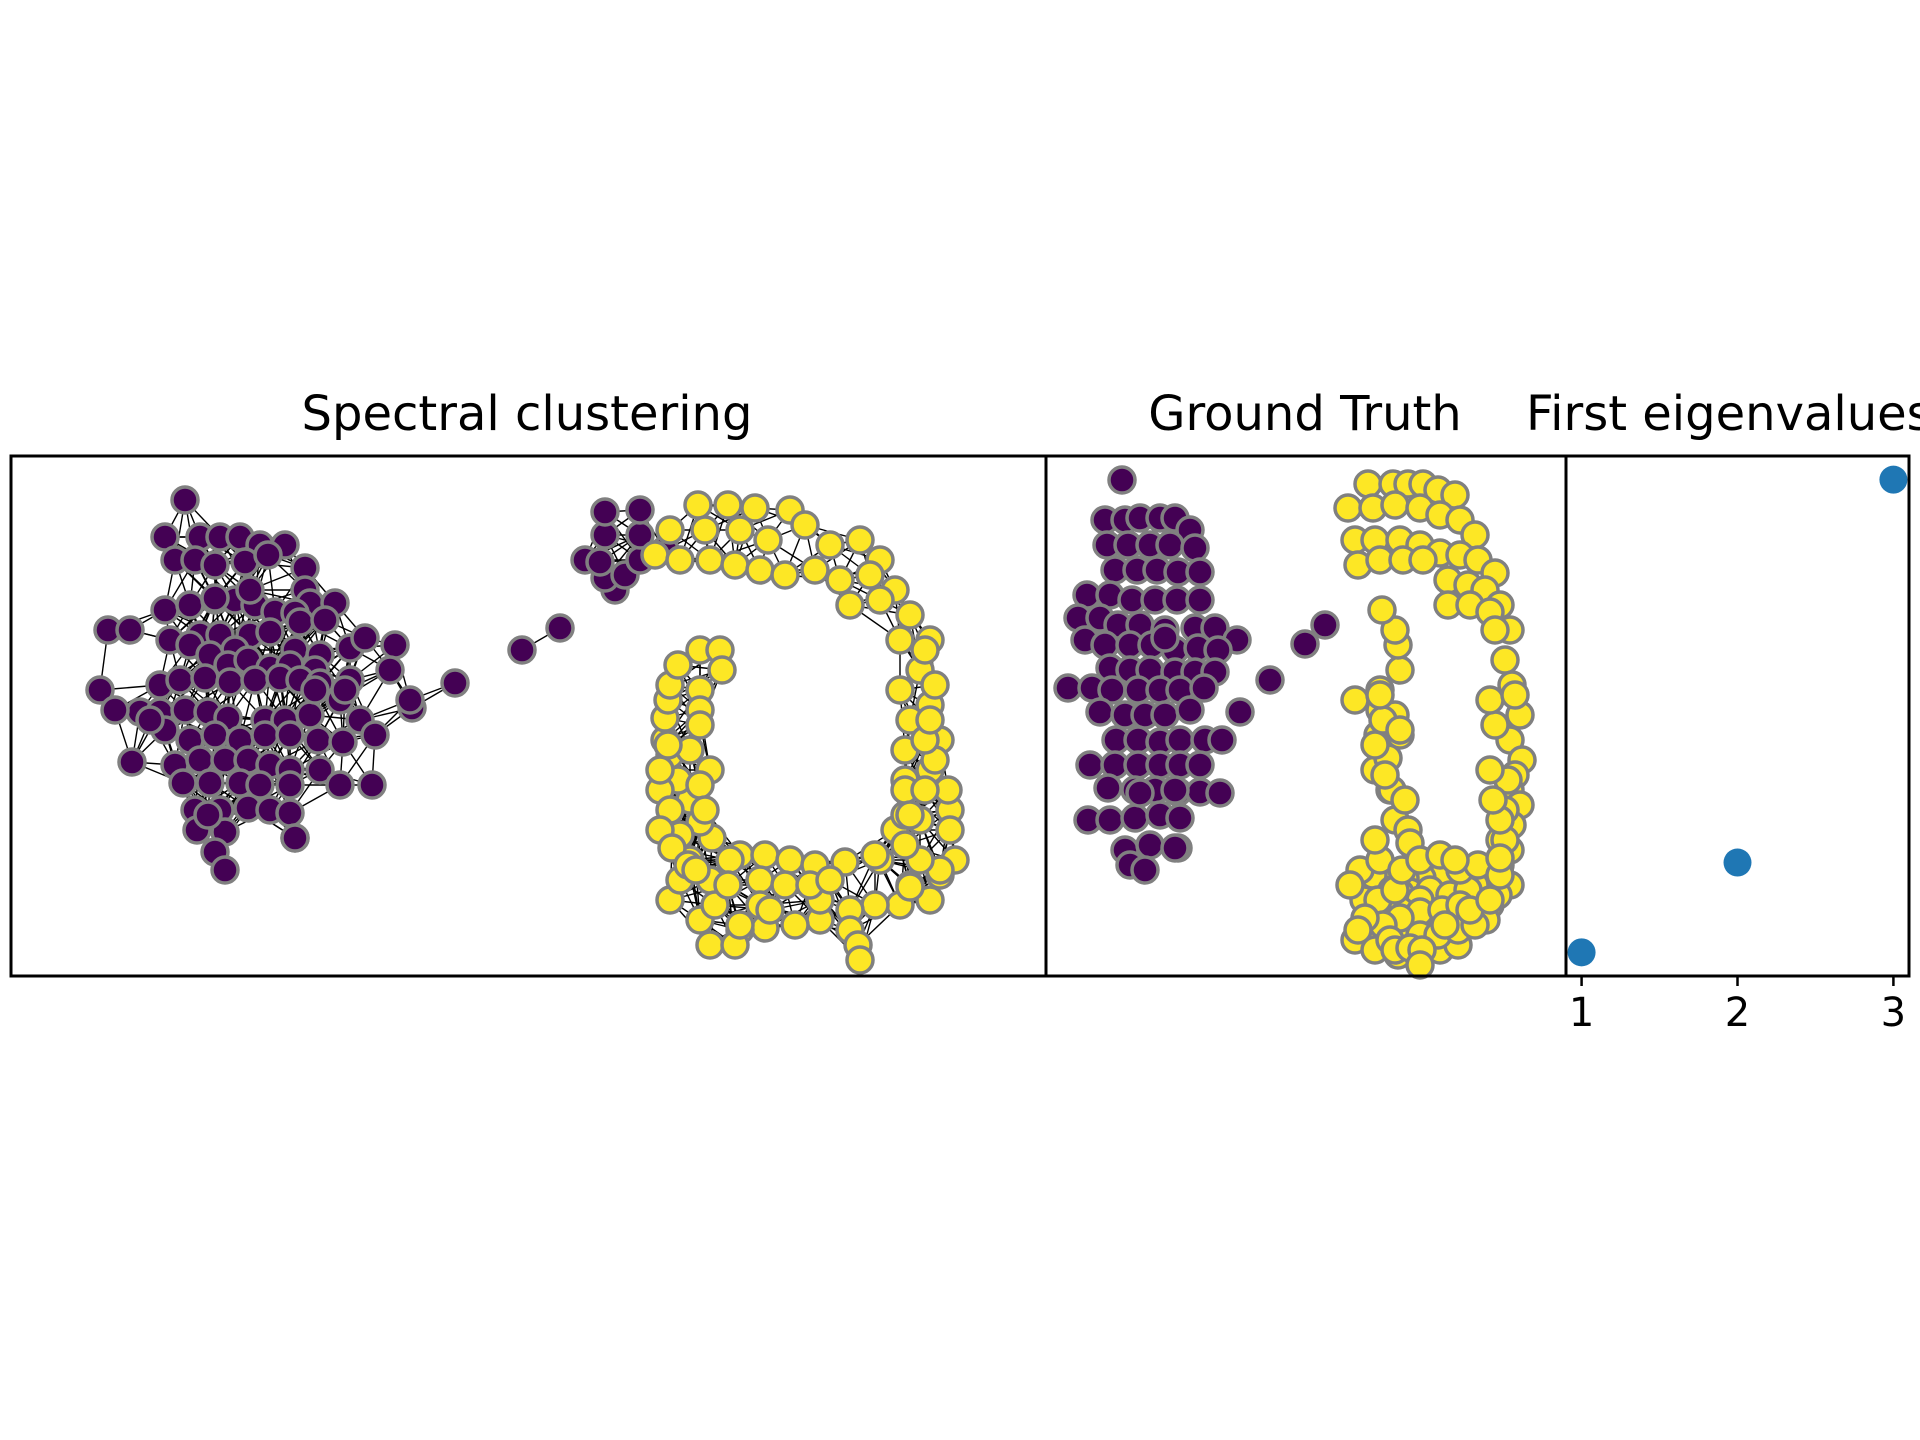 Image resolution: width=1920 pixels, height=1440 pixels. I want to click on x-axis-ticks: 1 2 3, so click(1737, 1006).